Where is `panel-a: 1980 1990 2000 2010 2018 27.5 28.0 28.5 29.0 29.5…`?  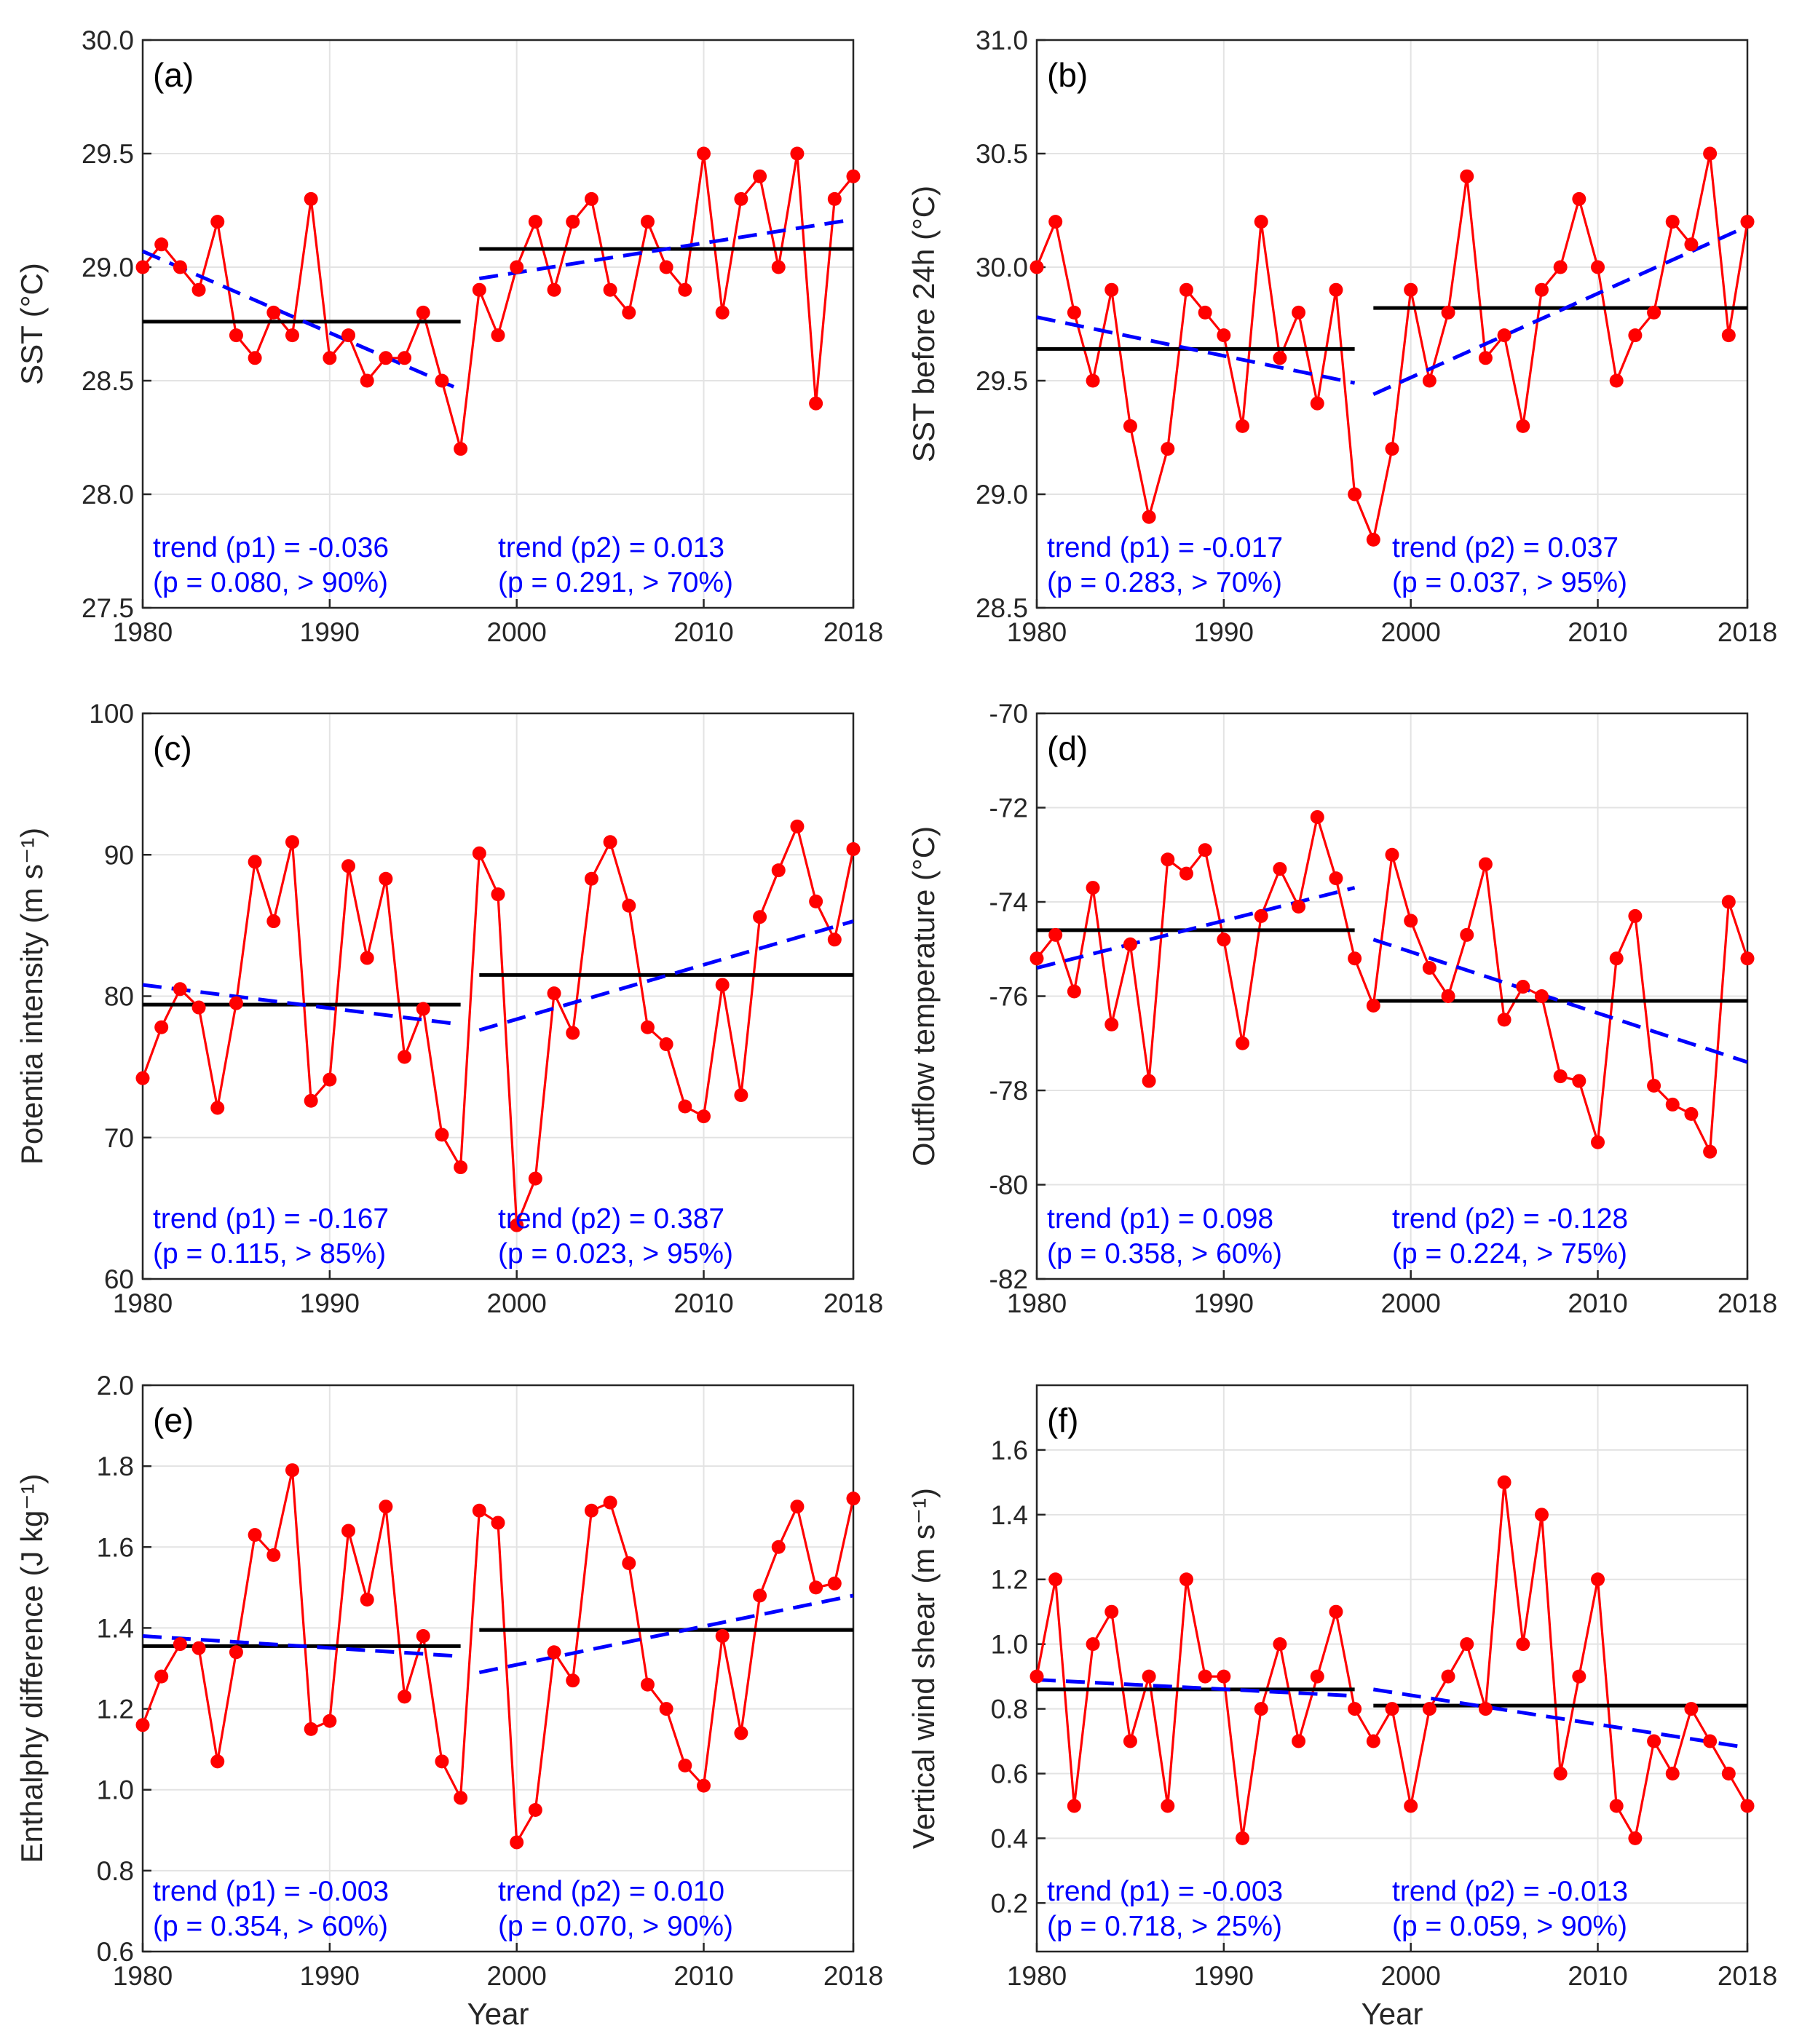
panel-a: 1980 1990 2000 2010 2018 27.5 28.0 28.5 29.0 29.5… is located at coordinates (449, 336).